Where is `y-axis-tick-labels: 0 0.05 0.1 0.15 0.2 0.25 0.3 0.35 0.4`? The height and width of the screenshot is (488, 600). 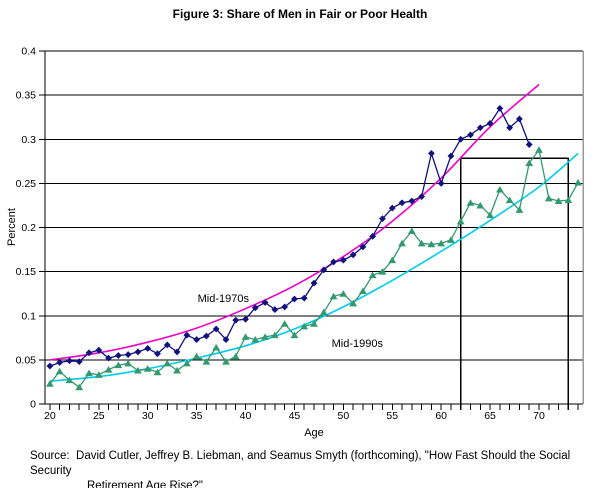
y-axis-tick-labels: 0 0.05 0.1 0.15 0.2 0.25 0.3 0.35 0.4 is located at coordinates (26, 228).